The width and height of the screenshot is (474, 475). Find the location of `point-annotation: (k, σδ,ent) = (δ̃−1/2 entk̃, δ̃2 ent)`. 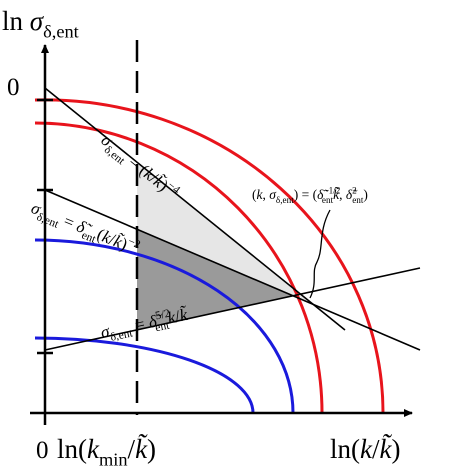

point-annotation: (k, σδ,ent) = (δ̃−1/2 entk̃, δ̃2 ent) is located at coordinates (310, 195).